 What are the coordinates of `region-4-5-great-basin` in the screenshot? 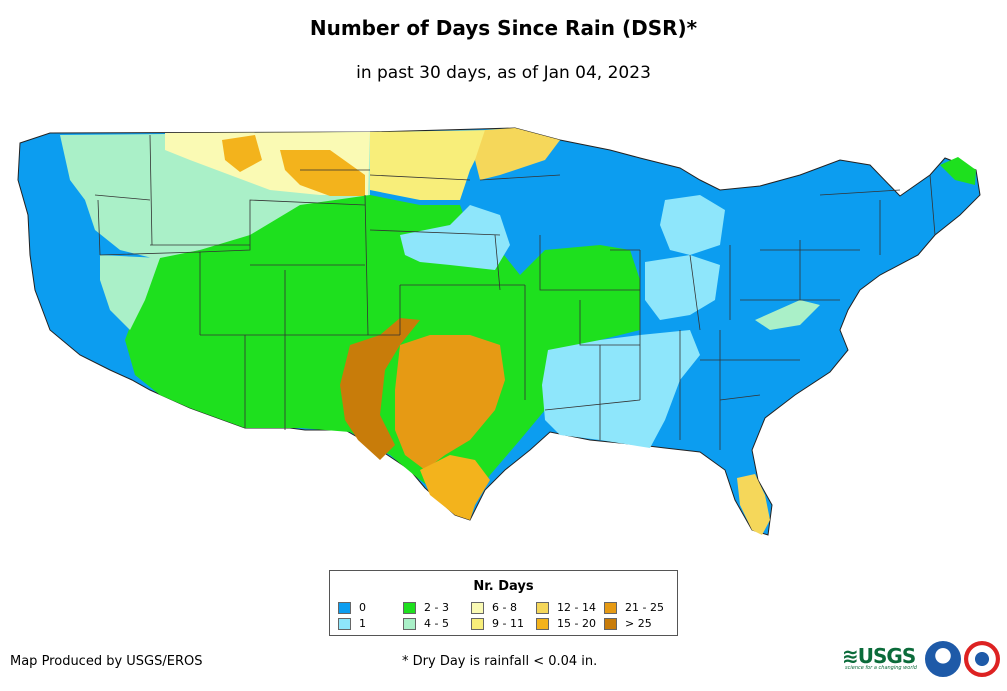 It's located at (130, 292).